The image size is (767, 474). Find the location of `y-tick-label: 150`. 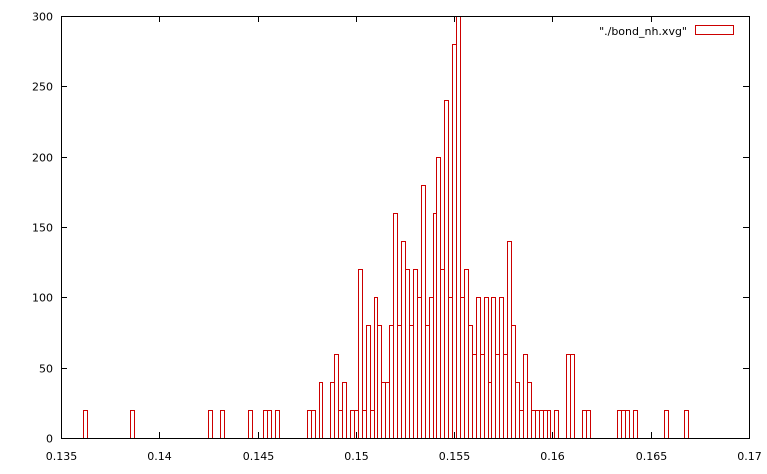

y-tick-label: 150 is located at coordinates (42, 228).